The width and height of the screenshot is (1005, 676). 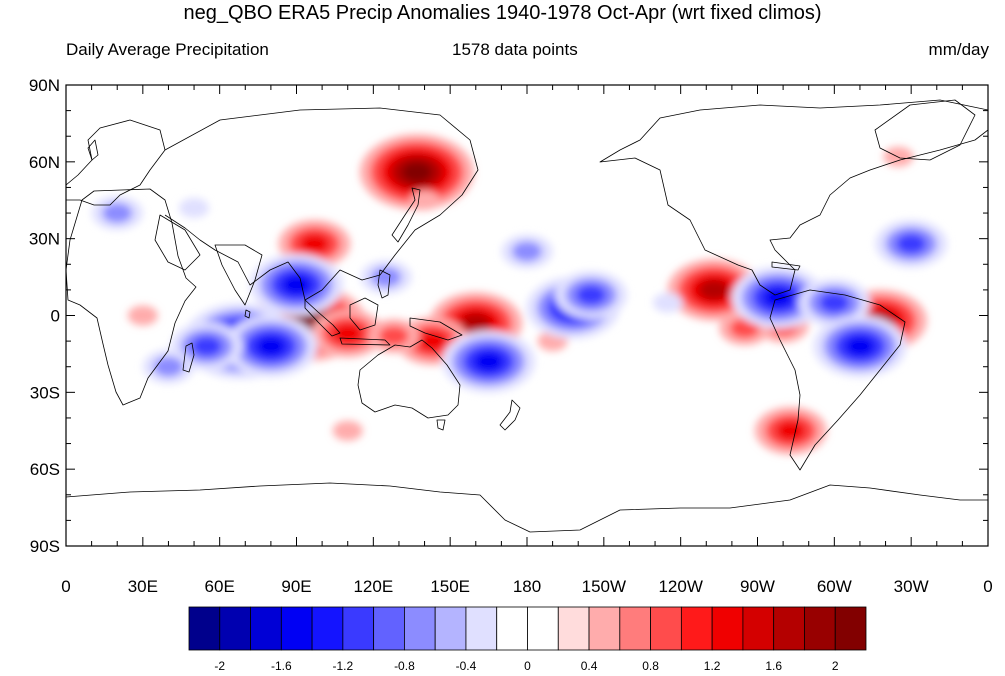 What do you see at coordinates (55, 316) in the screenshot?
I see `lat-label: 0` at bounding box center [55, 316].